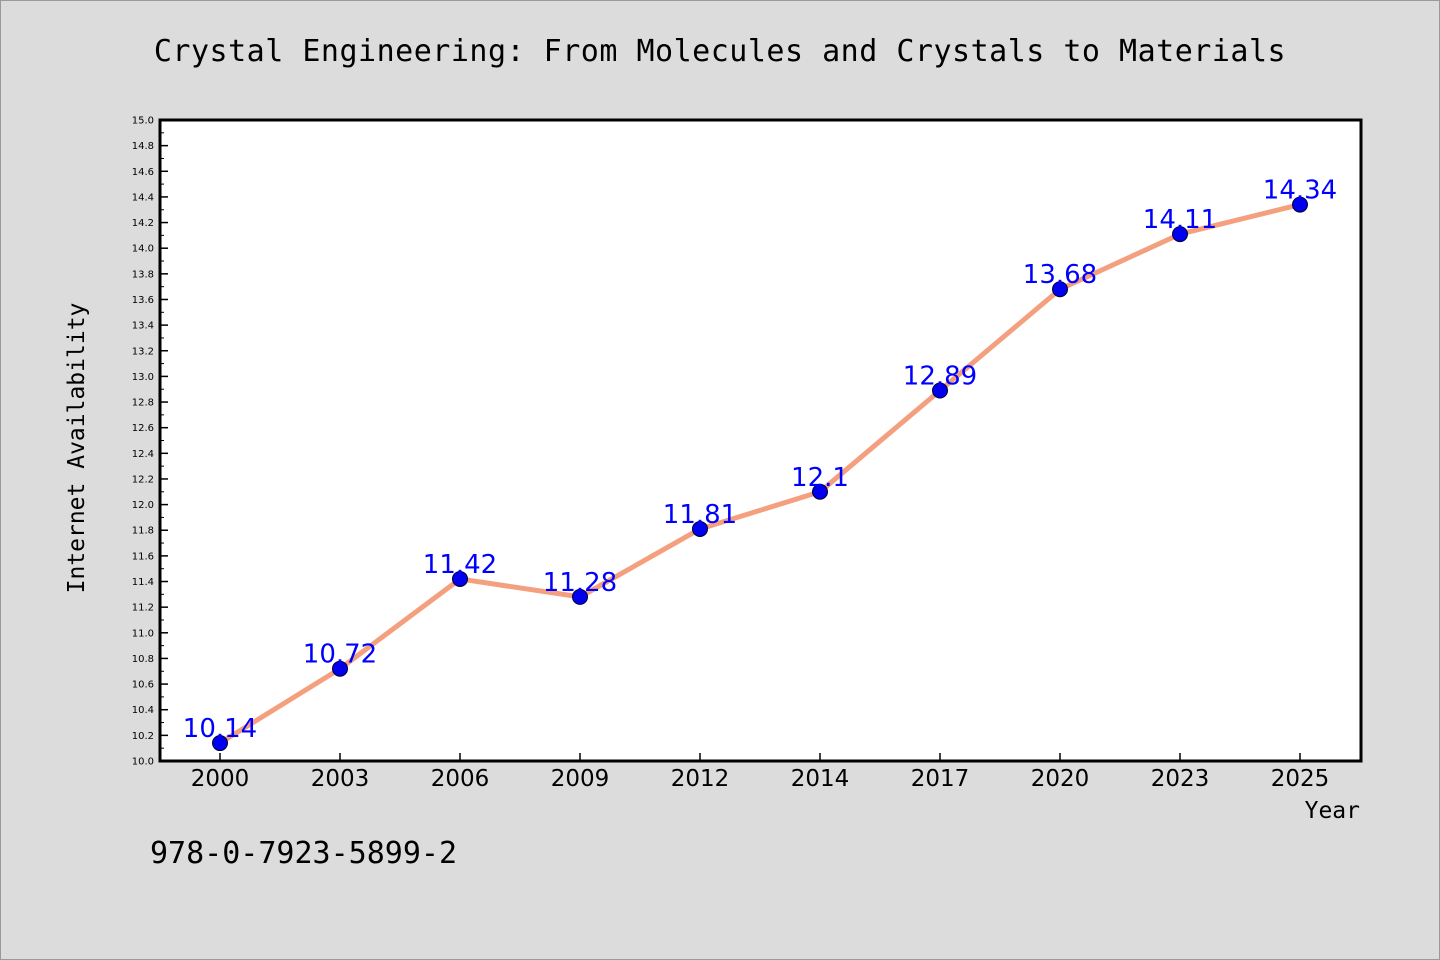 This screenshot has width=1440, height=960. I want to click on data-label: 14.34, so click(1300, 191).